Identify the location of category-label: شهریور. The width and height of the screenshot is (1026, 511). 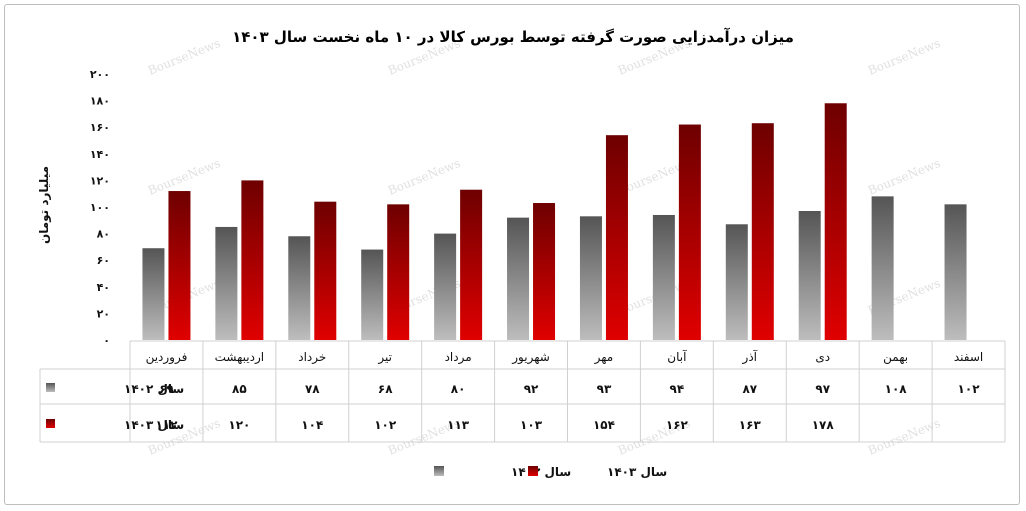
(530, 357).